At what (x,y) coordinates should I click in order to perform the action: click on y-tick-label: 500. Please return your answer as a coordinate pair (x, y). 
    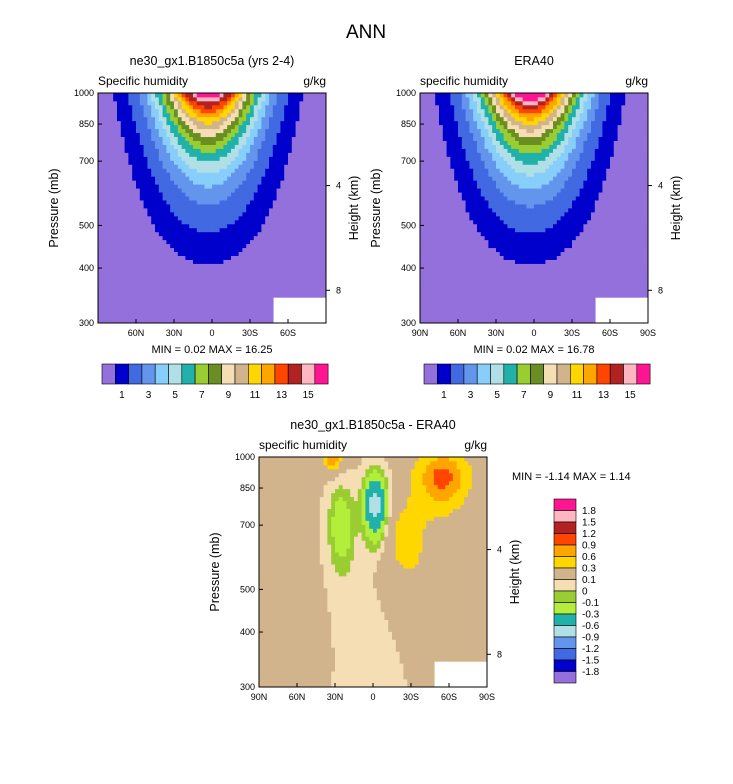
    Looking at the image, I should click on (86, 225).